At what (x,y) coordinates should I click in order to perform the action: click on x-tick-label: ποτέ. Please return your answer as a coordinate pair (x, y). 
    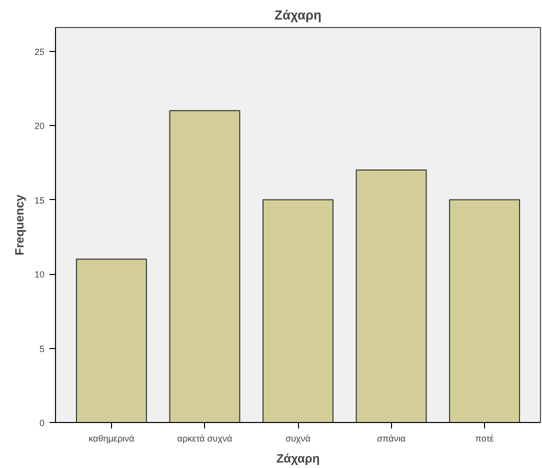
    Looking at the image, I should click on (484, 439).